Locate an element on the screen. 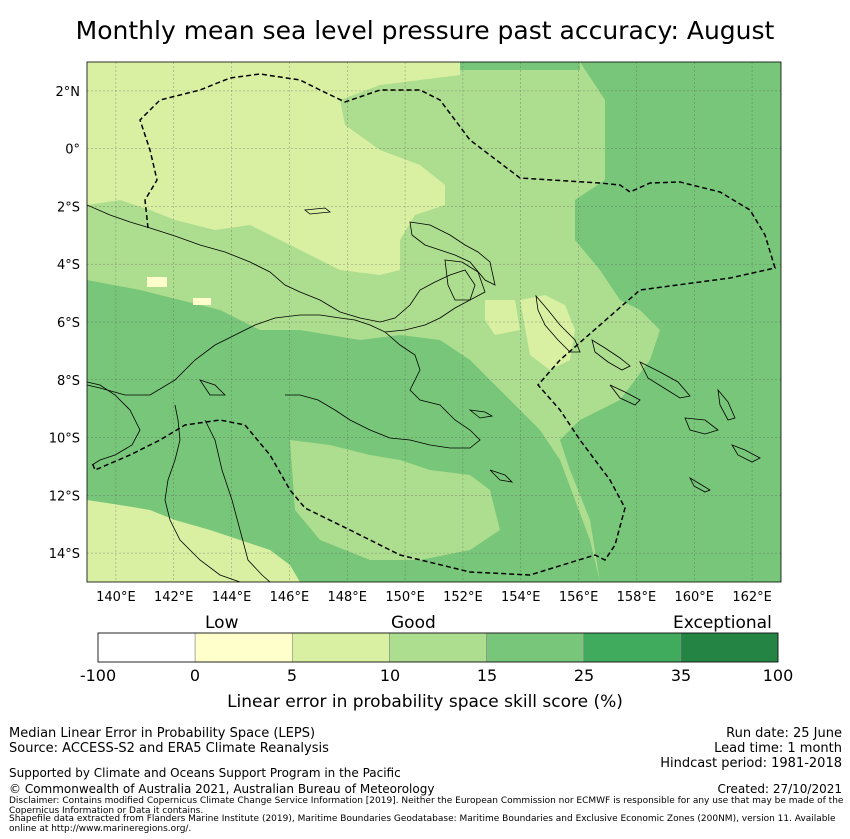 Image resolution: width=850 pixels, height=839 pixels. region-good-low is located at coordinates (273, 168).